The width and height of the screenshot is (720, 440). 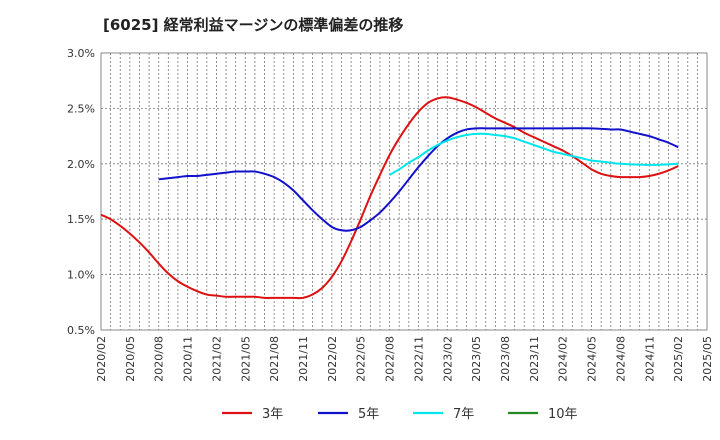 What do you see at coordinates (130, 359) in the screenshot?
I see `x-tick-label: 2020/05` at bounding box center [130, 359].